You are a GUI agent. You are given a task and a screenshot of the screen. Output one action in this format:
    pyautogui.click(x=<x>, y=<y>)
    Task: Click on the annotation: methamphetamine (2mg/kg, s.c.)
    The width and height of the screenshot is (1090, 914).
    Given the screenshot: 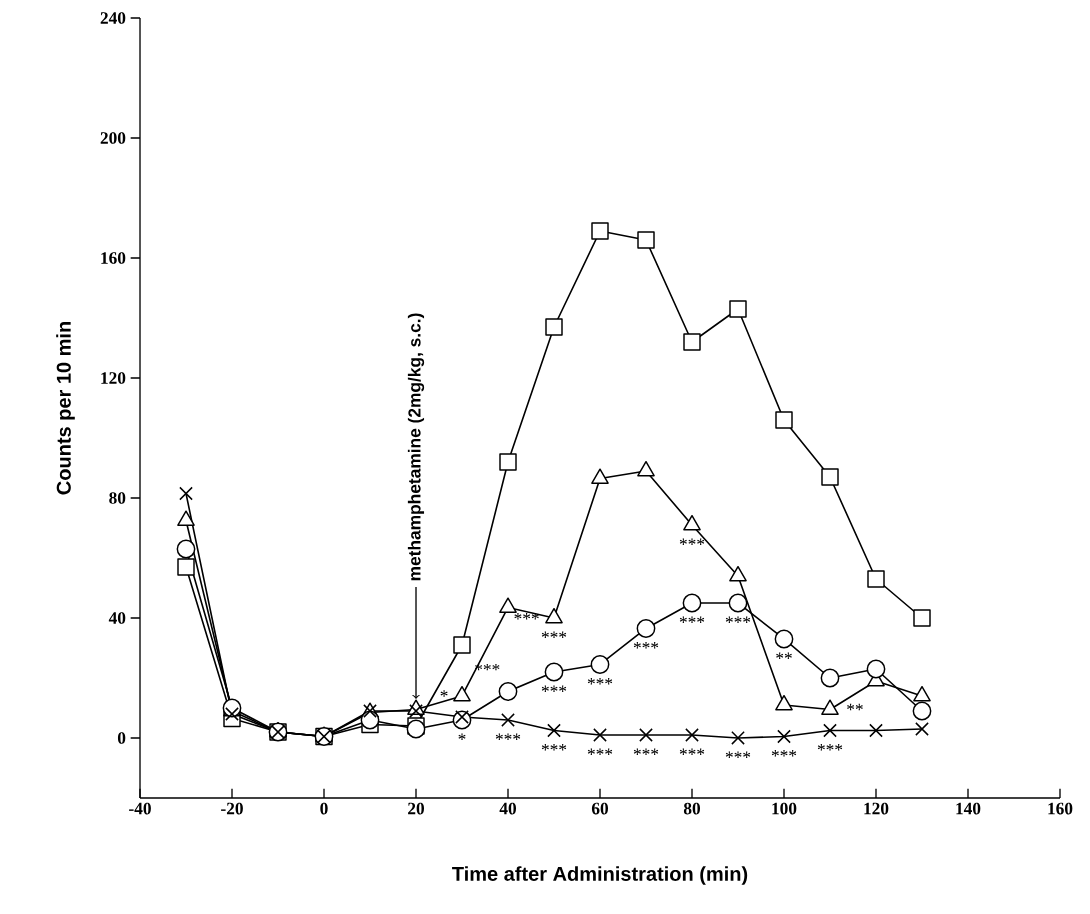 What is the action you would take?
    pyautogui.click(x=416, y=447)
    